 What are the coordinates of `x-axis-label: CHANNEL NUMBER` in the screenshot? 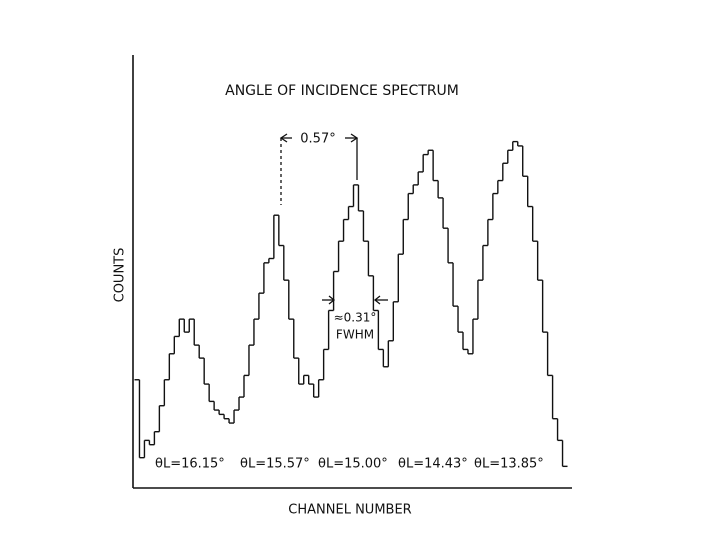 It's located at (349, 510).